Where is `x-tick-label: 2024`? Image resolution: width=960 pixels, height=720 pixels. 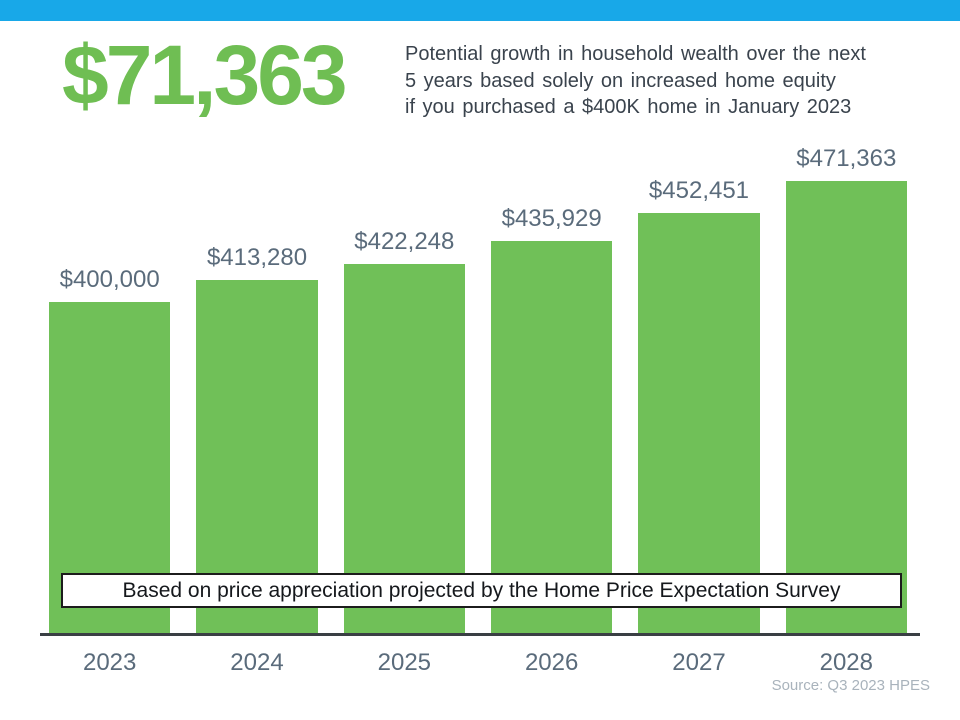
x-tick-label: 2024 is located at coordinates (257, 662).